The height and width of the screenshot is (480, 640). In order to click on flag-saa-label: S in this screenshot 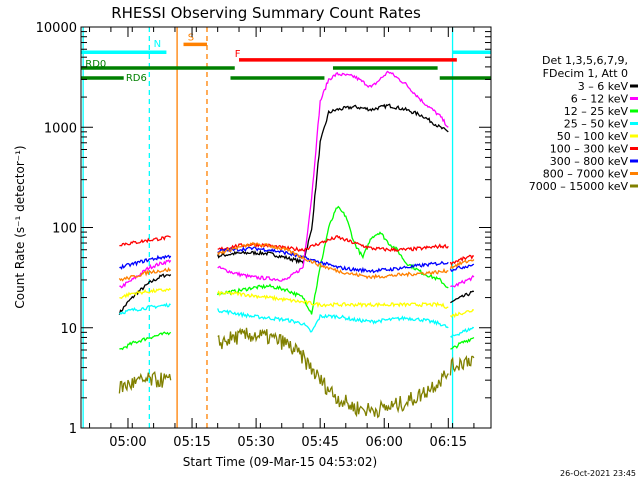, I will do `click(191, 37)`.